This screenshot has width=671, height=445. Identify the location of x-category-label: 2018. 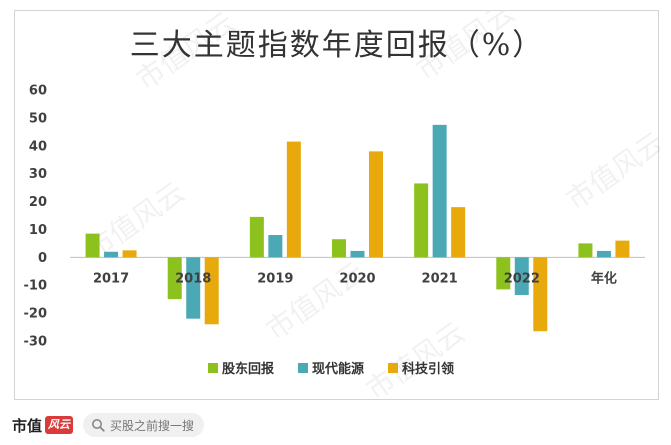
(193, 278).